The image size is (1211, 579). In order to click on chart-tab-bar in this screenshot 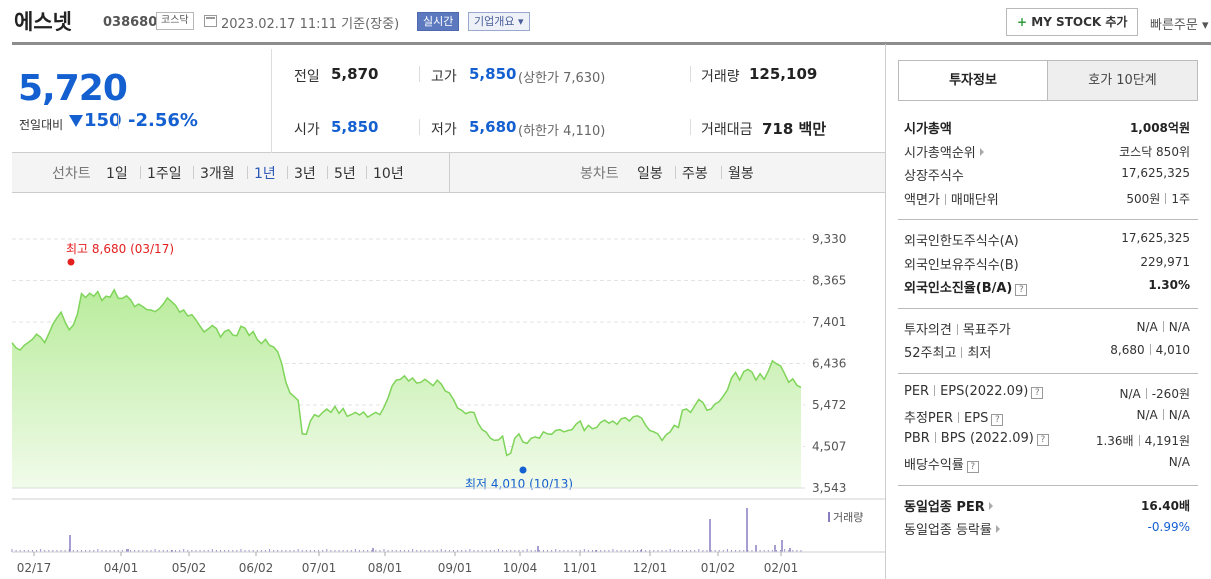, I will do `click(448, 173)`.